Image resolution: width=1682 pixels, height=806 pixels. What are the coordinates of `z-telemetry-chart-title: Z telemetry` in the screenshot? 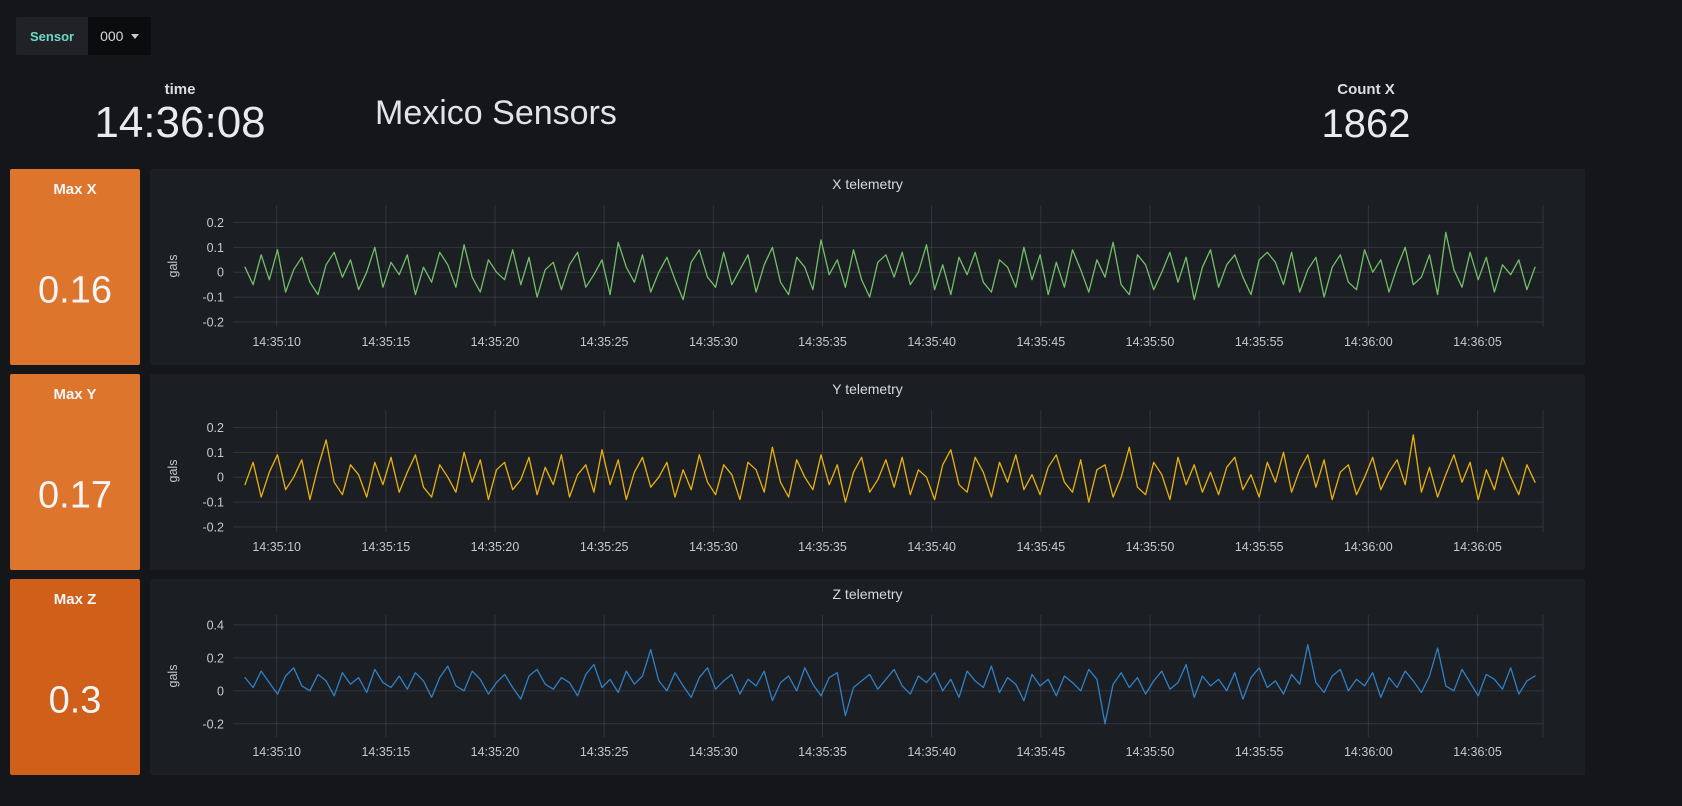 It's located at (867, 594).